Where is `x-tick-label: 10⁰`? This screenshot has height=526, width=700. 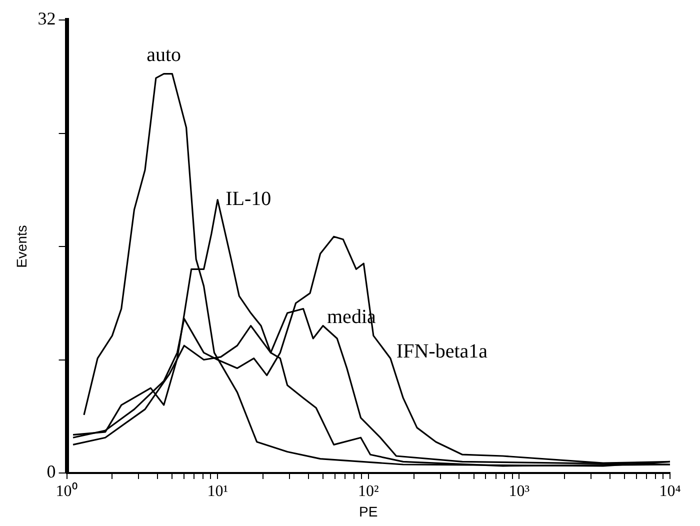
x-tick-label: 10⁰ is located at coordinates (67, 491).